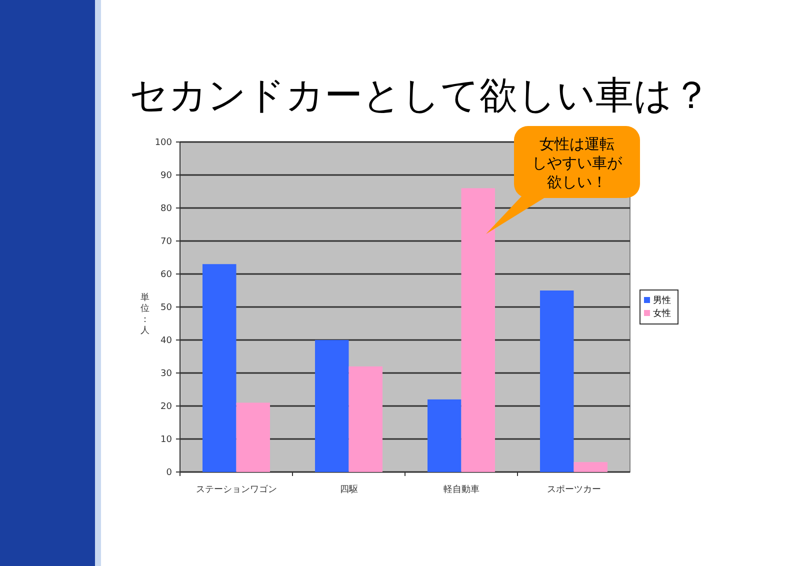  What do you see at coordinates (573, 490) in the screenshot?
I see `x-tick-label: スポーツカー` at bounding box center [573, 490].